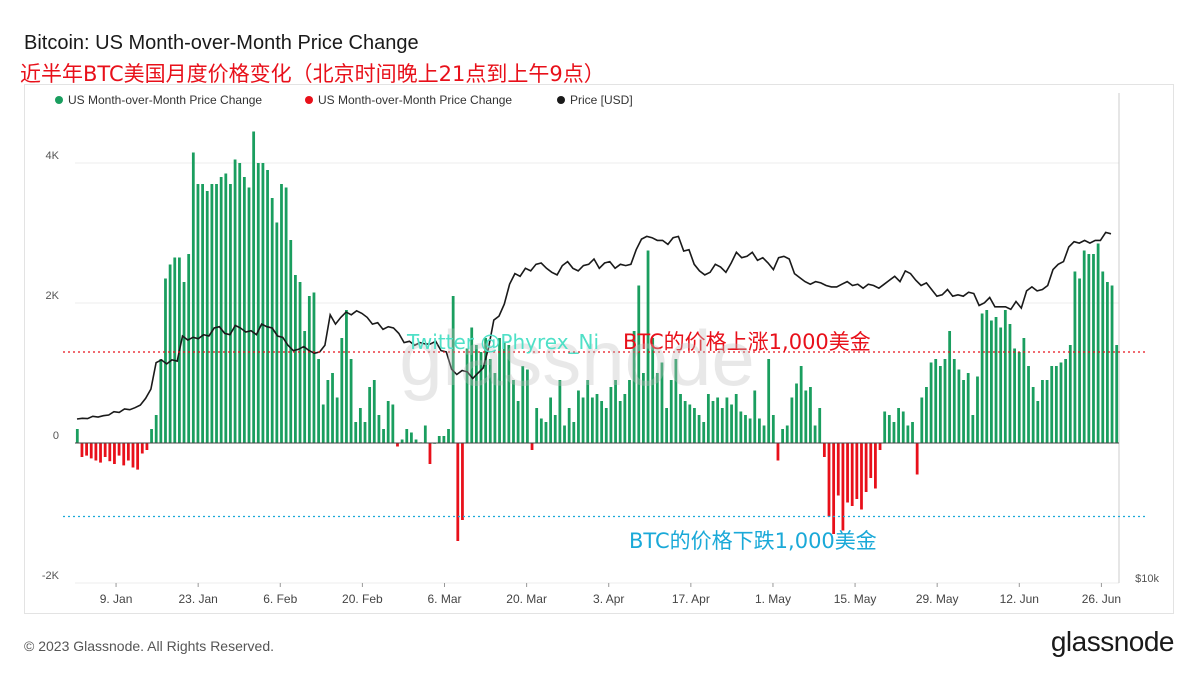  I want to click on x-tick-label: 6. Mar, so click(444, 599).